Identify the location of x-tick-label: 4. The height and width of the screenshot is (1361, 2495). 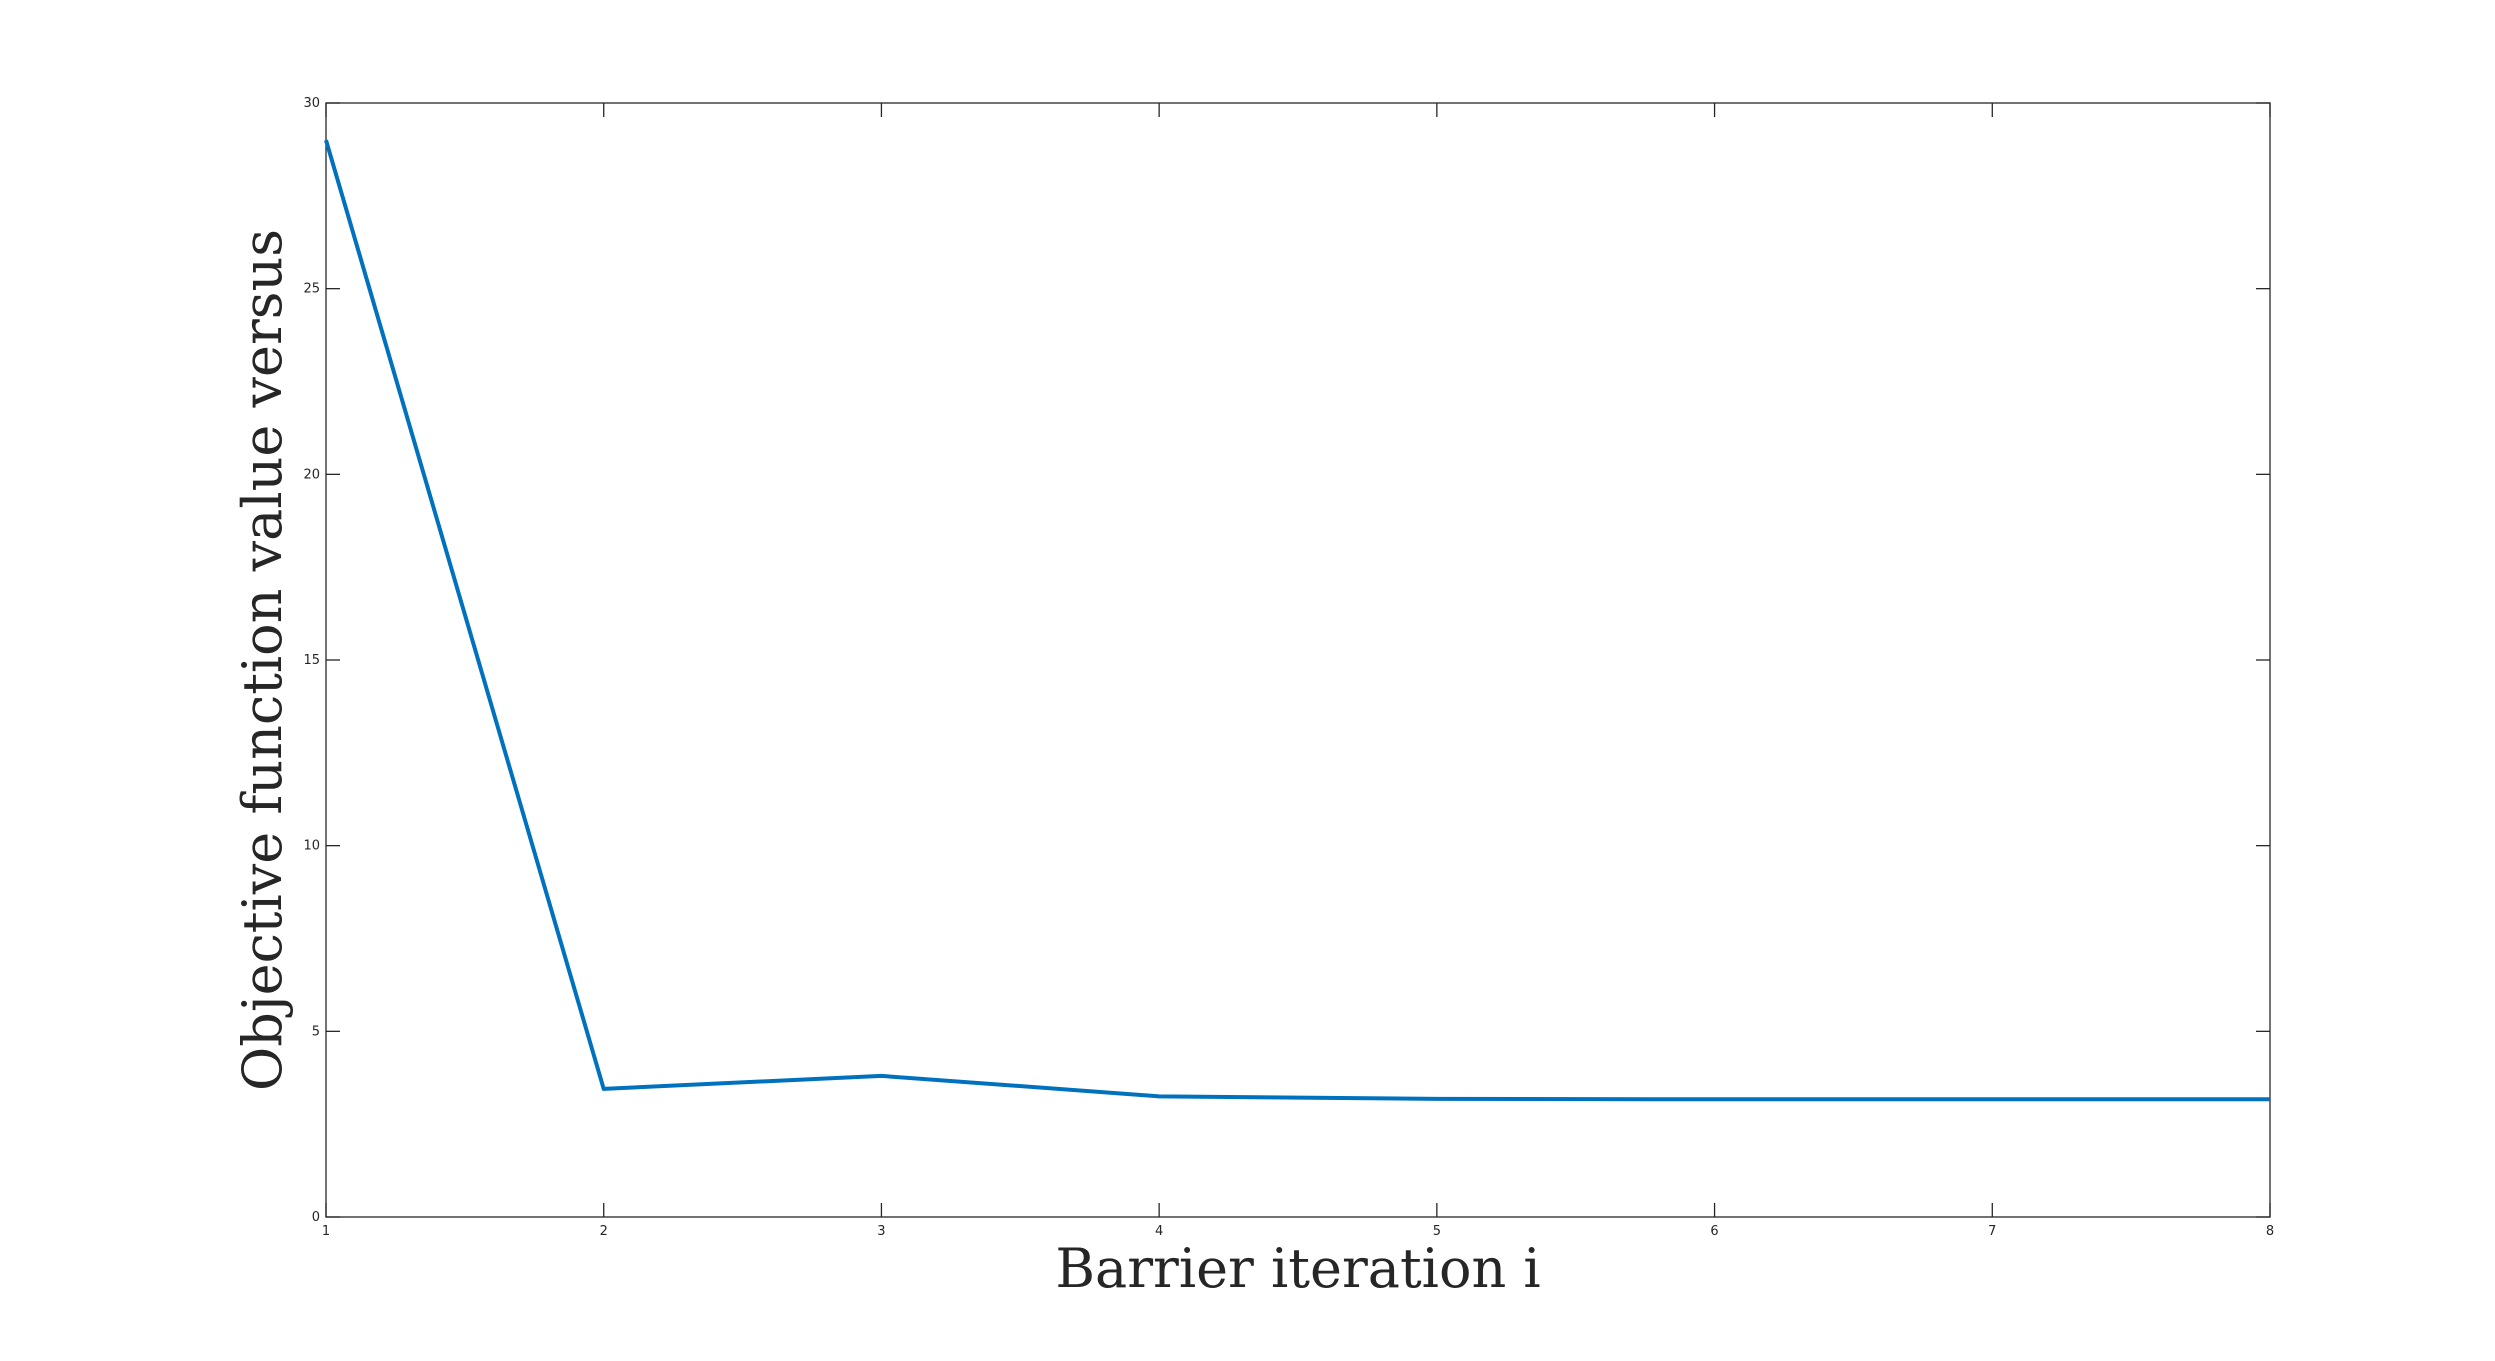
(1159, 1231).